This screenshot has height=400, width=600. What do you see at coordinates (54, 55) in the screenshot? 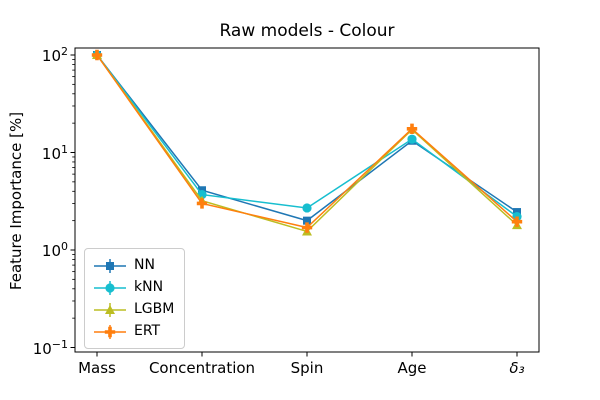
I see `y-tick-label: 10²` at bounding box center [54, 55].